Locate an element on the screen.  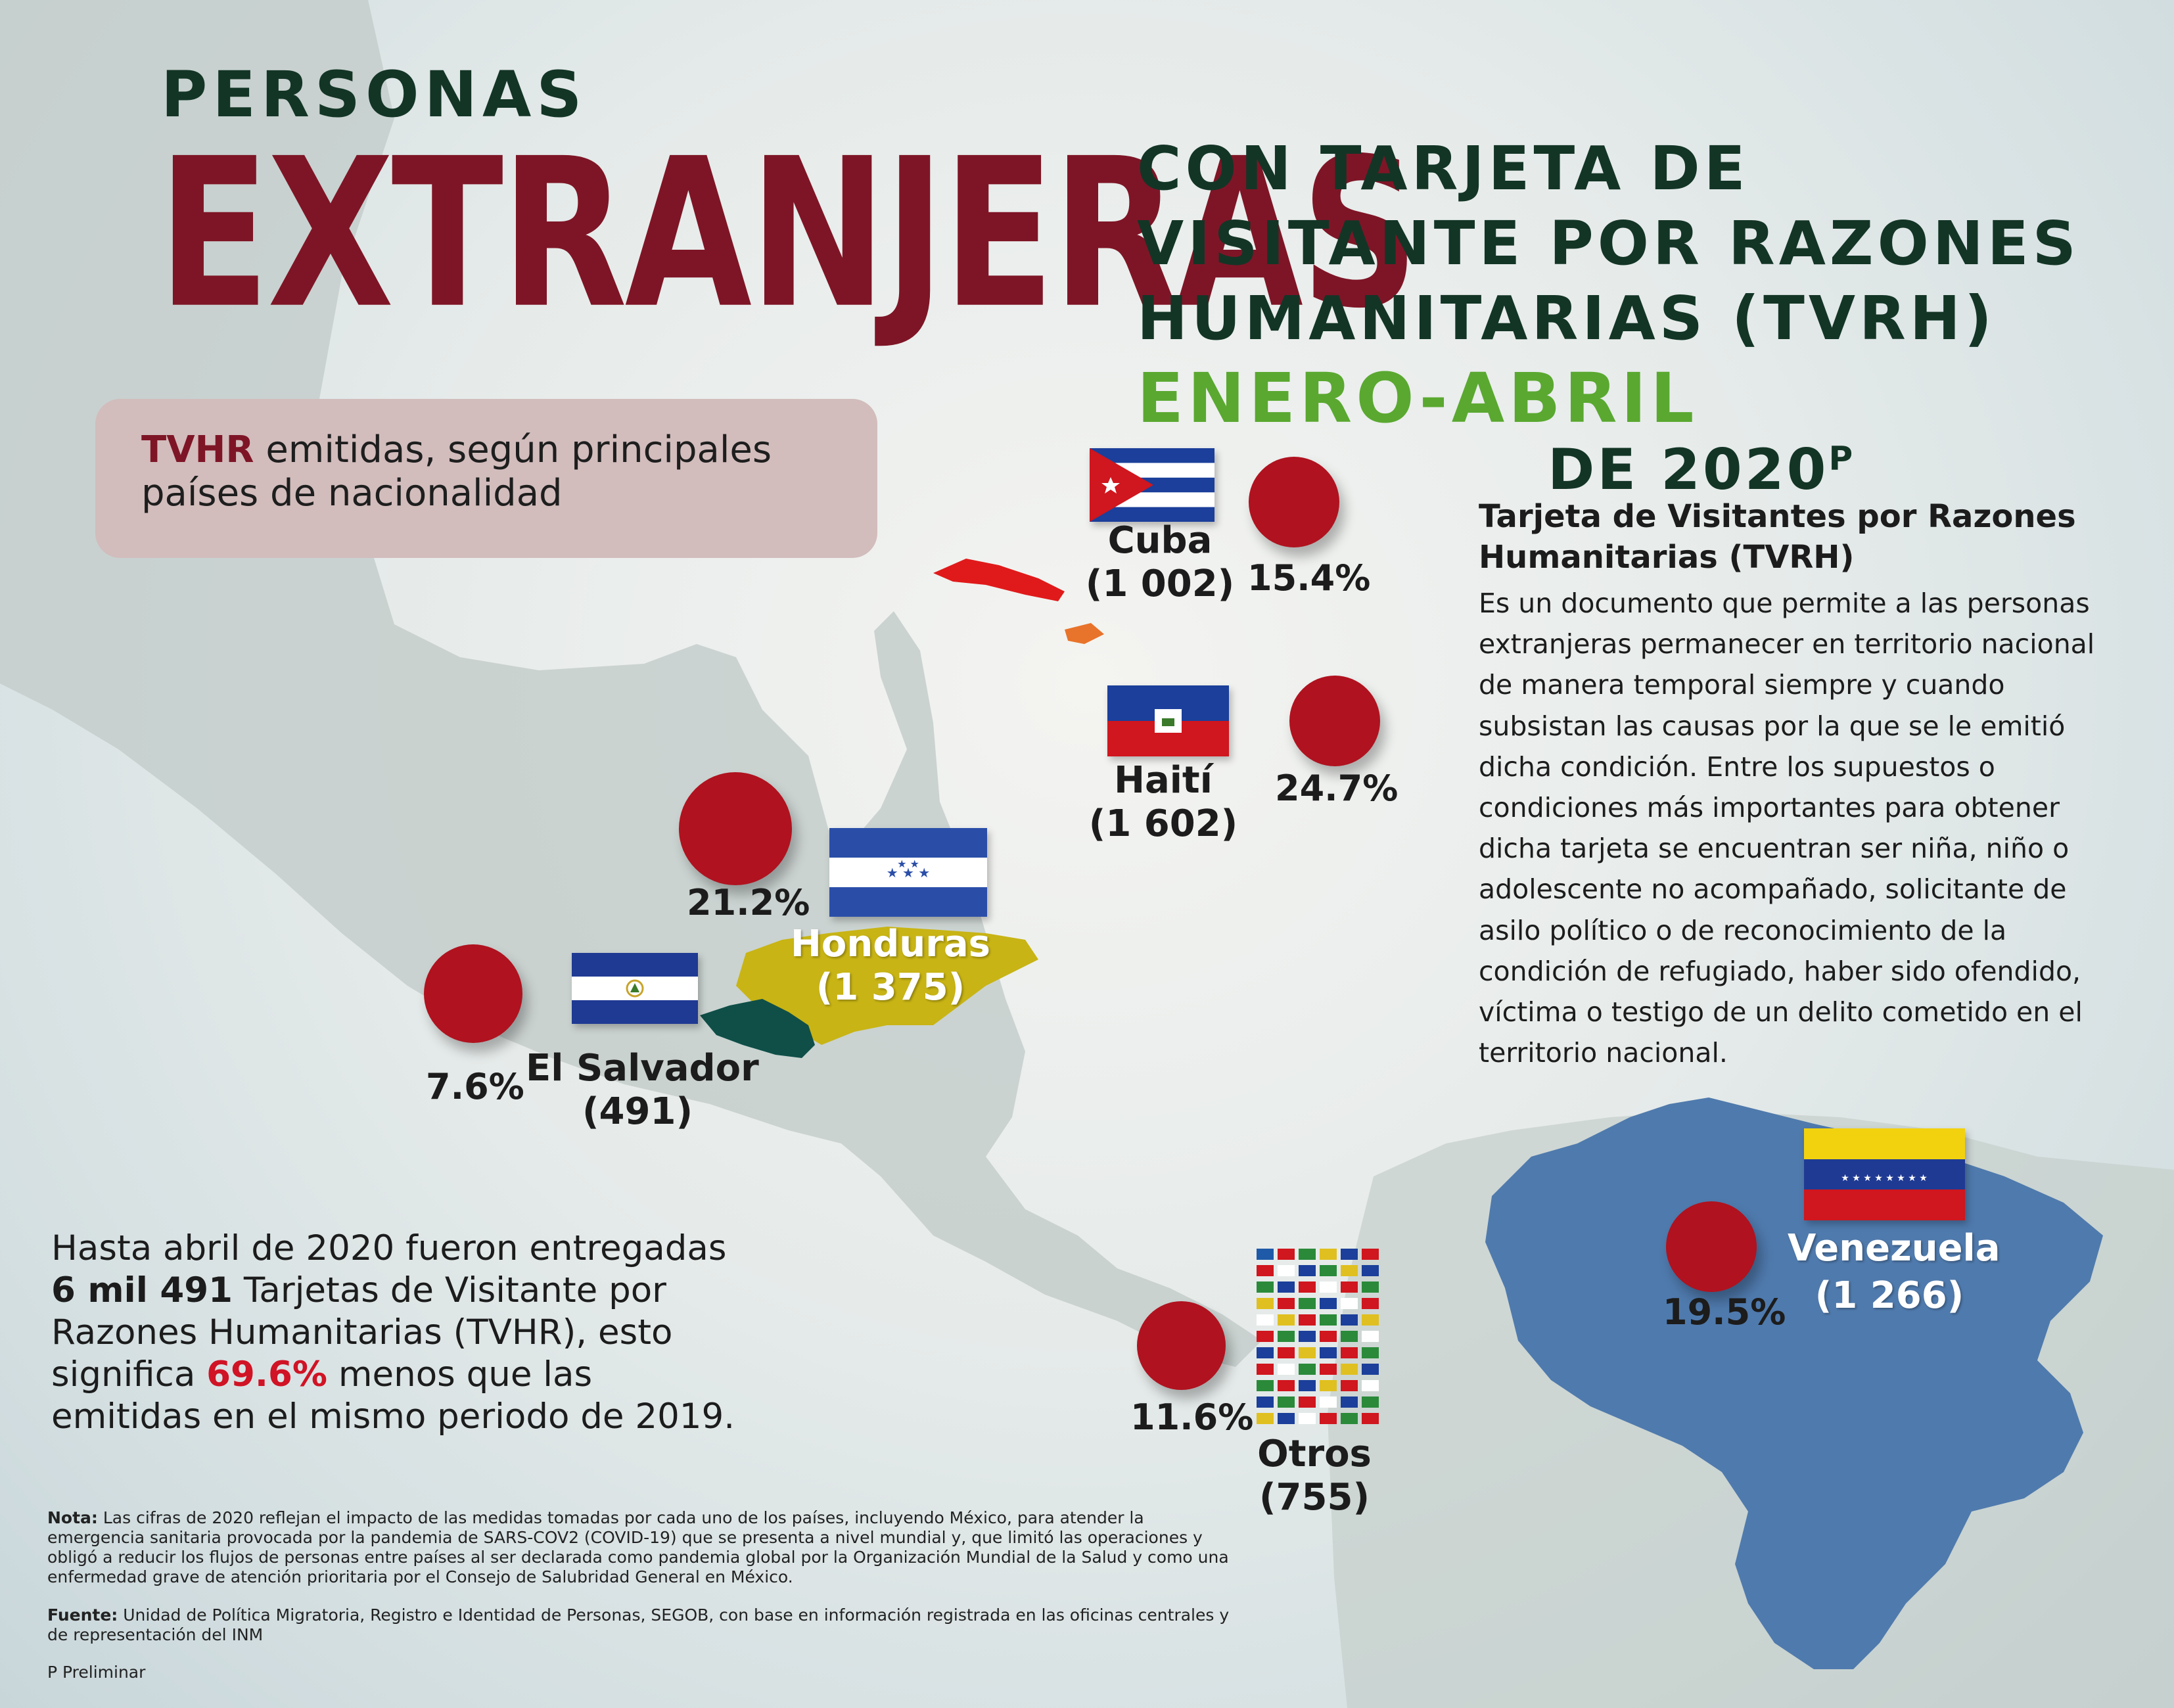
otros-circle is located at coordinates (1181, 1345).